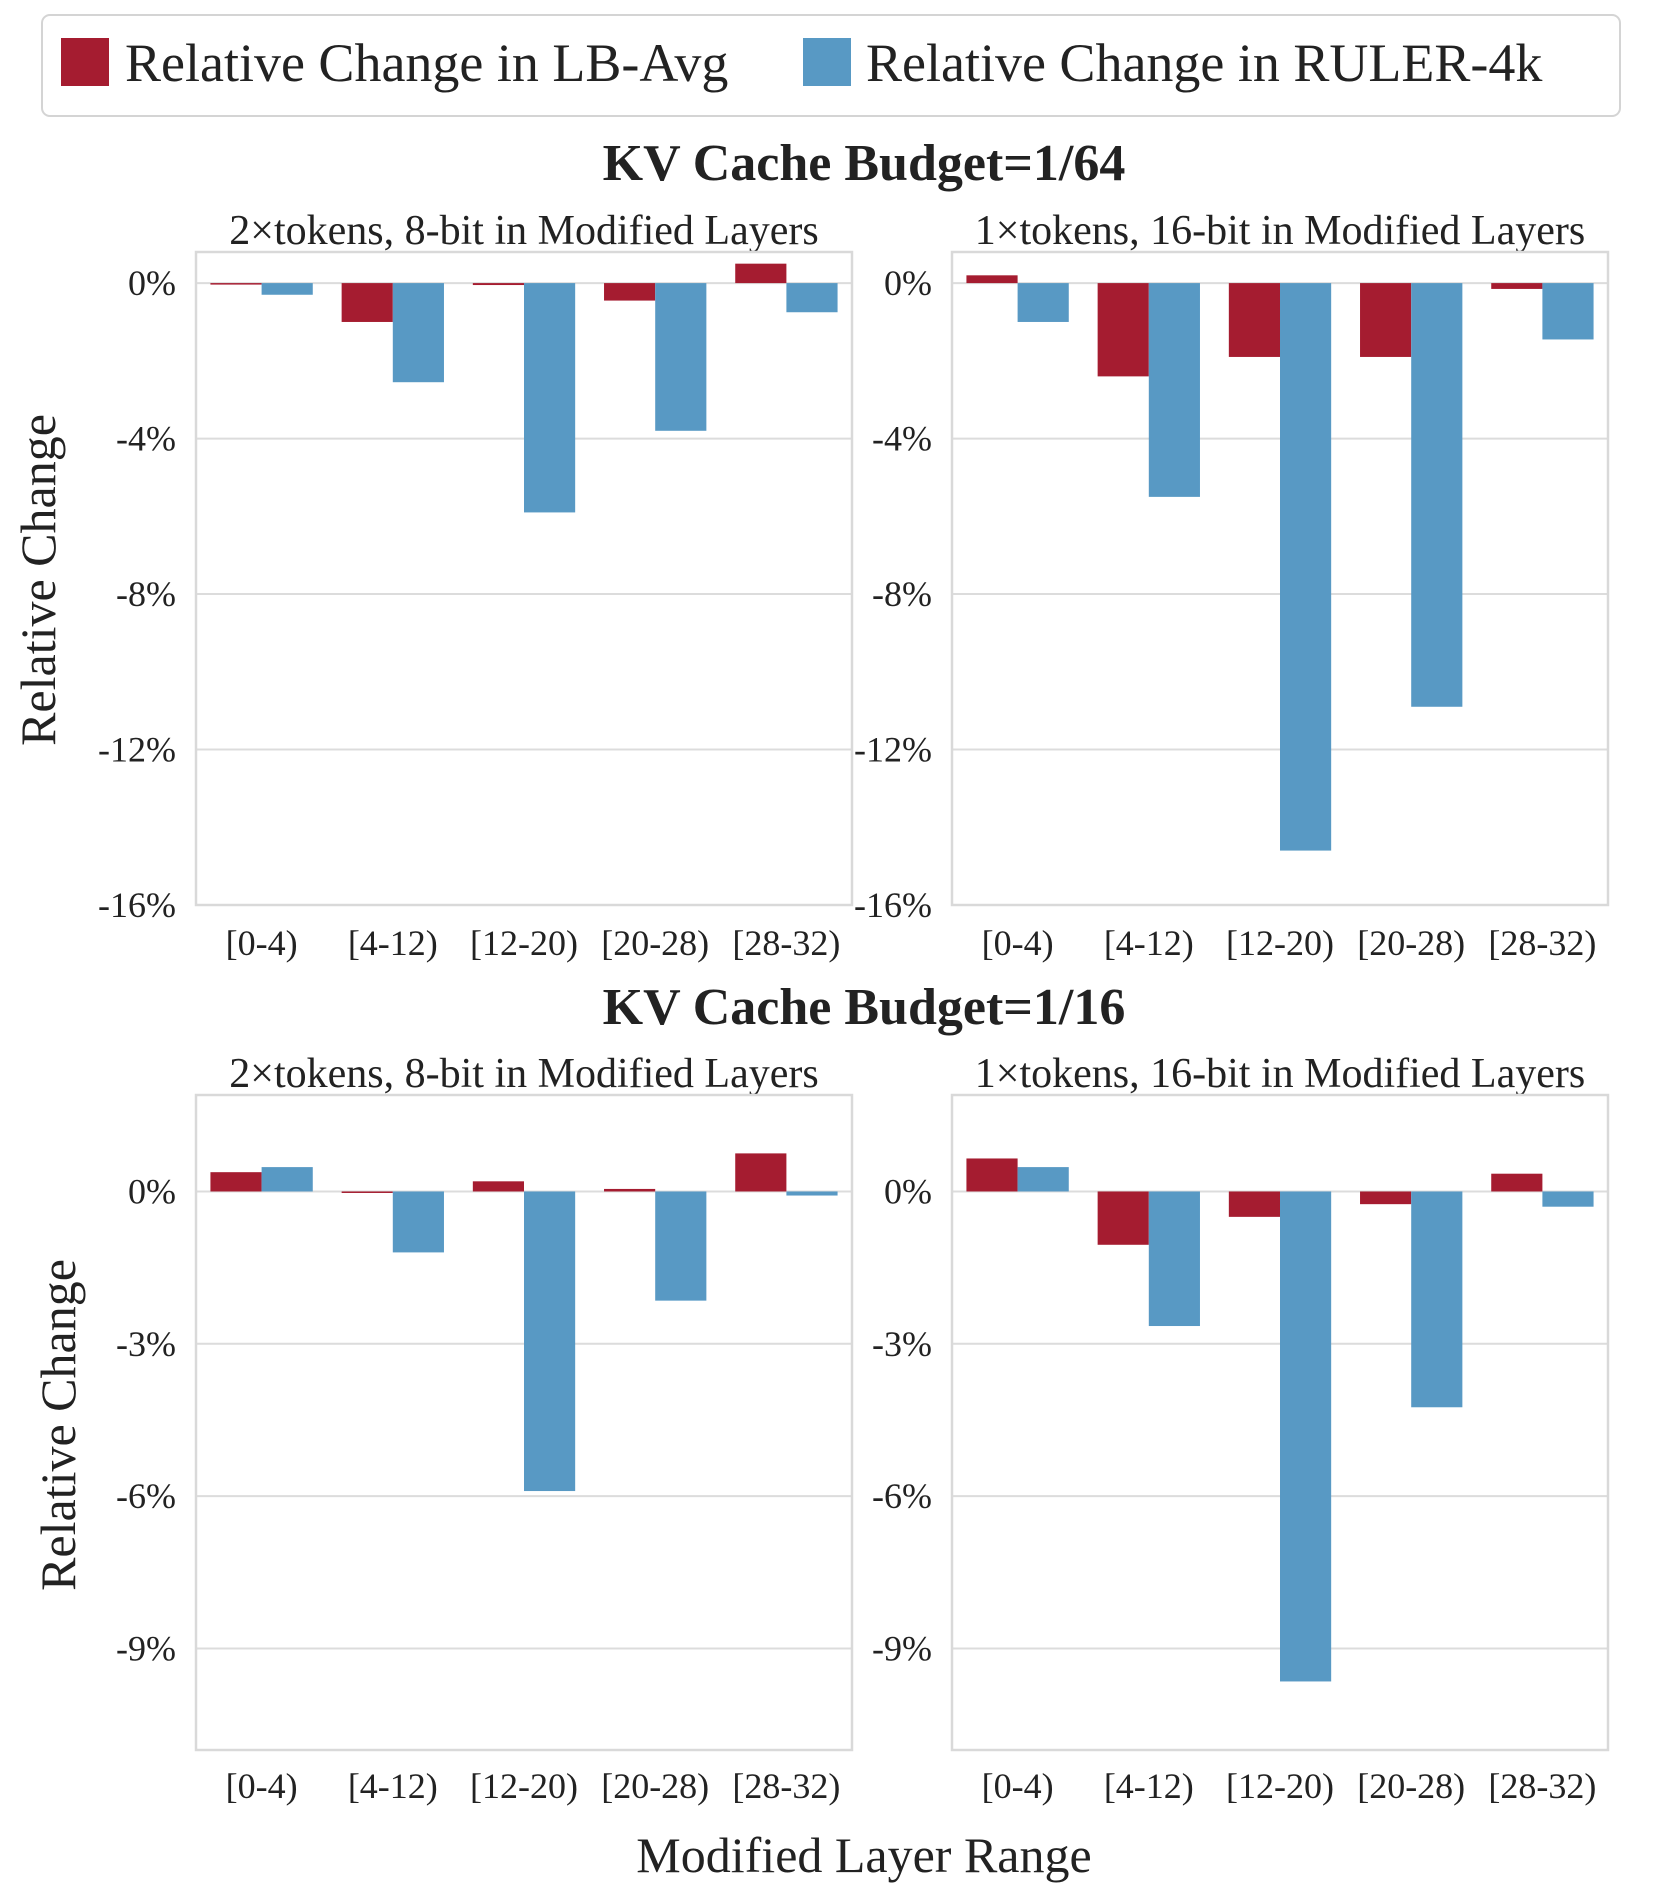 The width and height of the screenshot is (1660, 1898). I want to click on section-title-budget-1-16: KV Cache Budget=1/16, so click(864, 1007).